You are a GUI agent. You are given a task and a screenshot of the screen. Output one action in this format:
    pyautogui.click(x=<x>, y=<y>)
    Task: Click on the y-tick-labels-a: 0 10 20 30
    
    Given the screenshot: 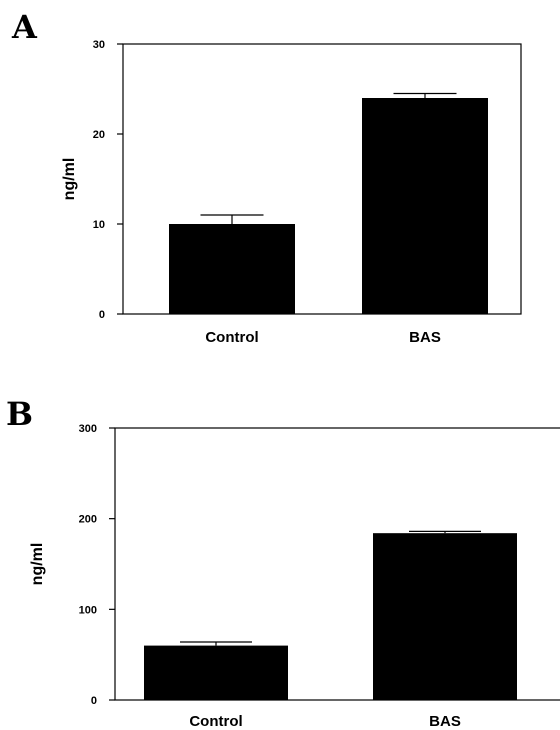 What is the action you would take?
    pyautogui.click(x=99, y=180)
    